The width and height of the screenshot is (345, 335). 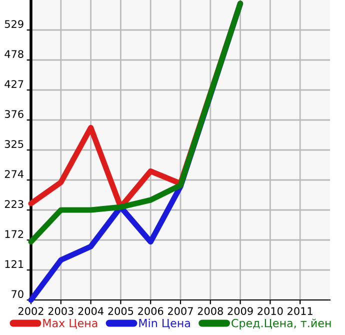 What do you see at coordinates (180, 311) in the screenshot?
I see `x-tick-label: 2007` at bounding box center [180, 311].